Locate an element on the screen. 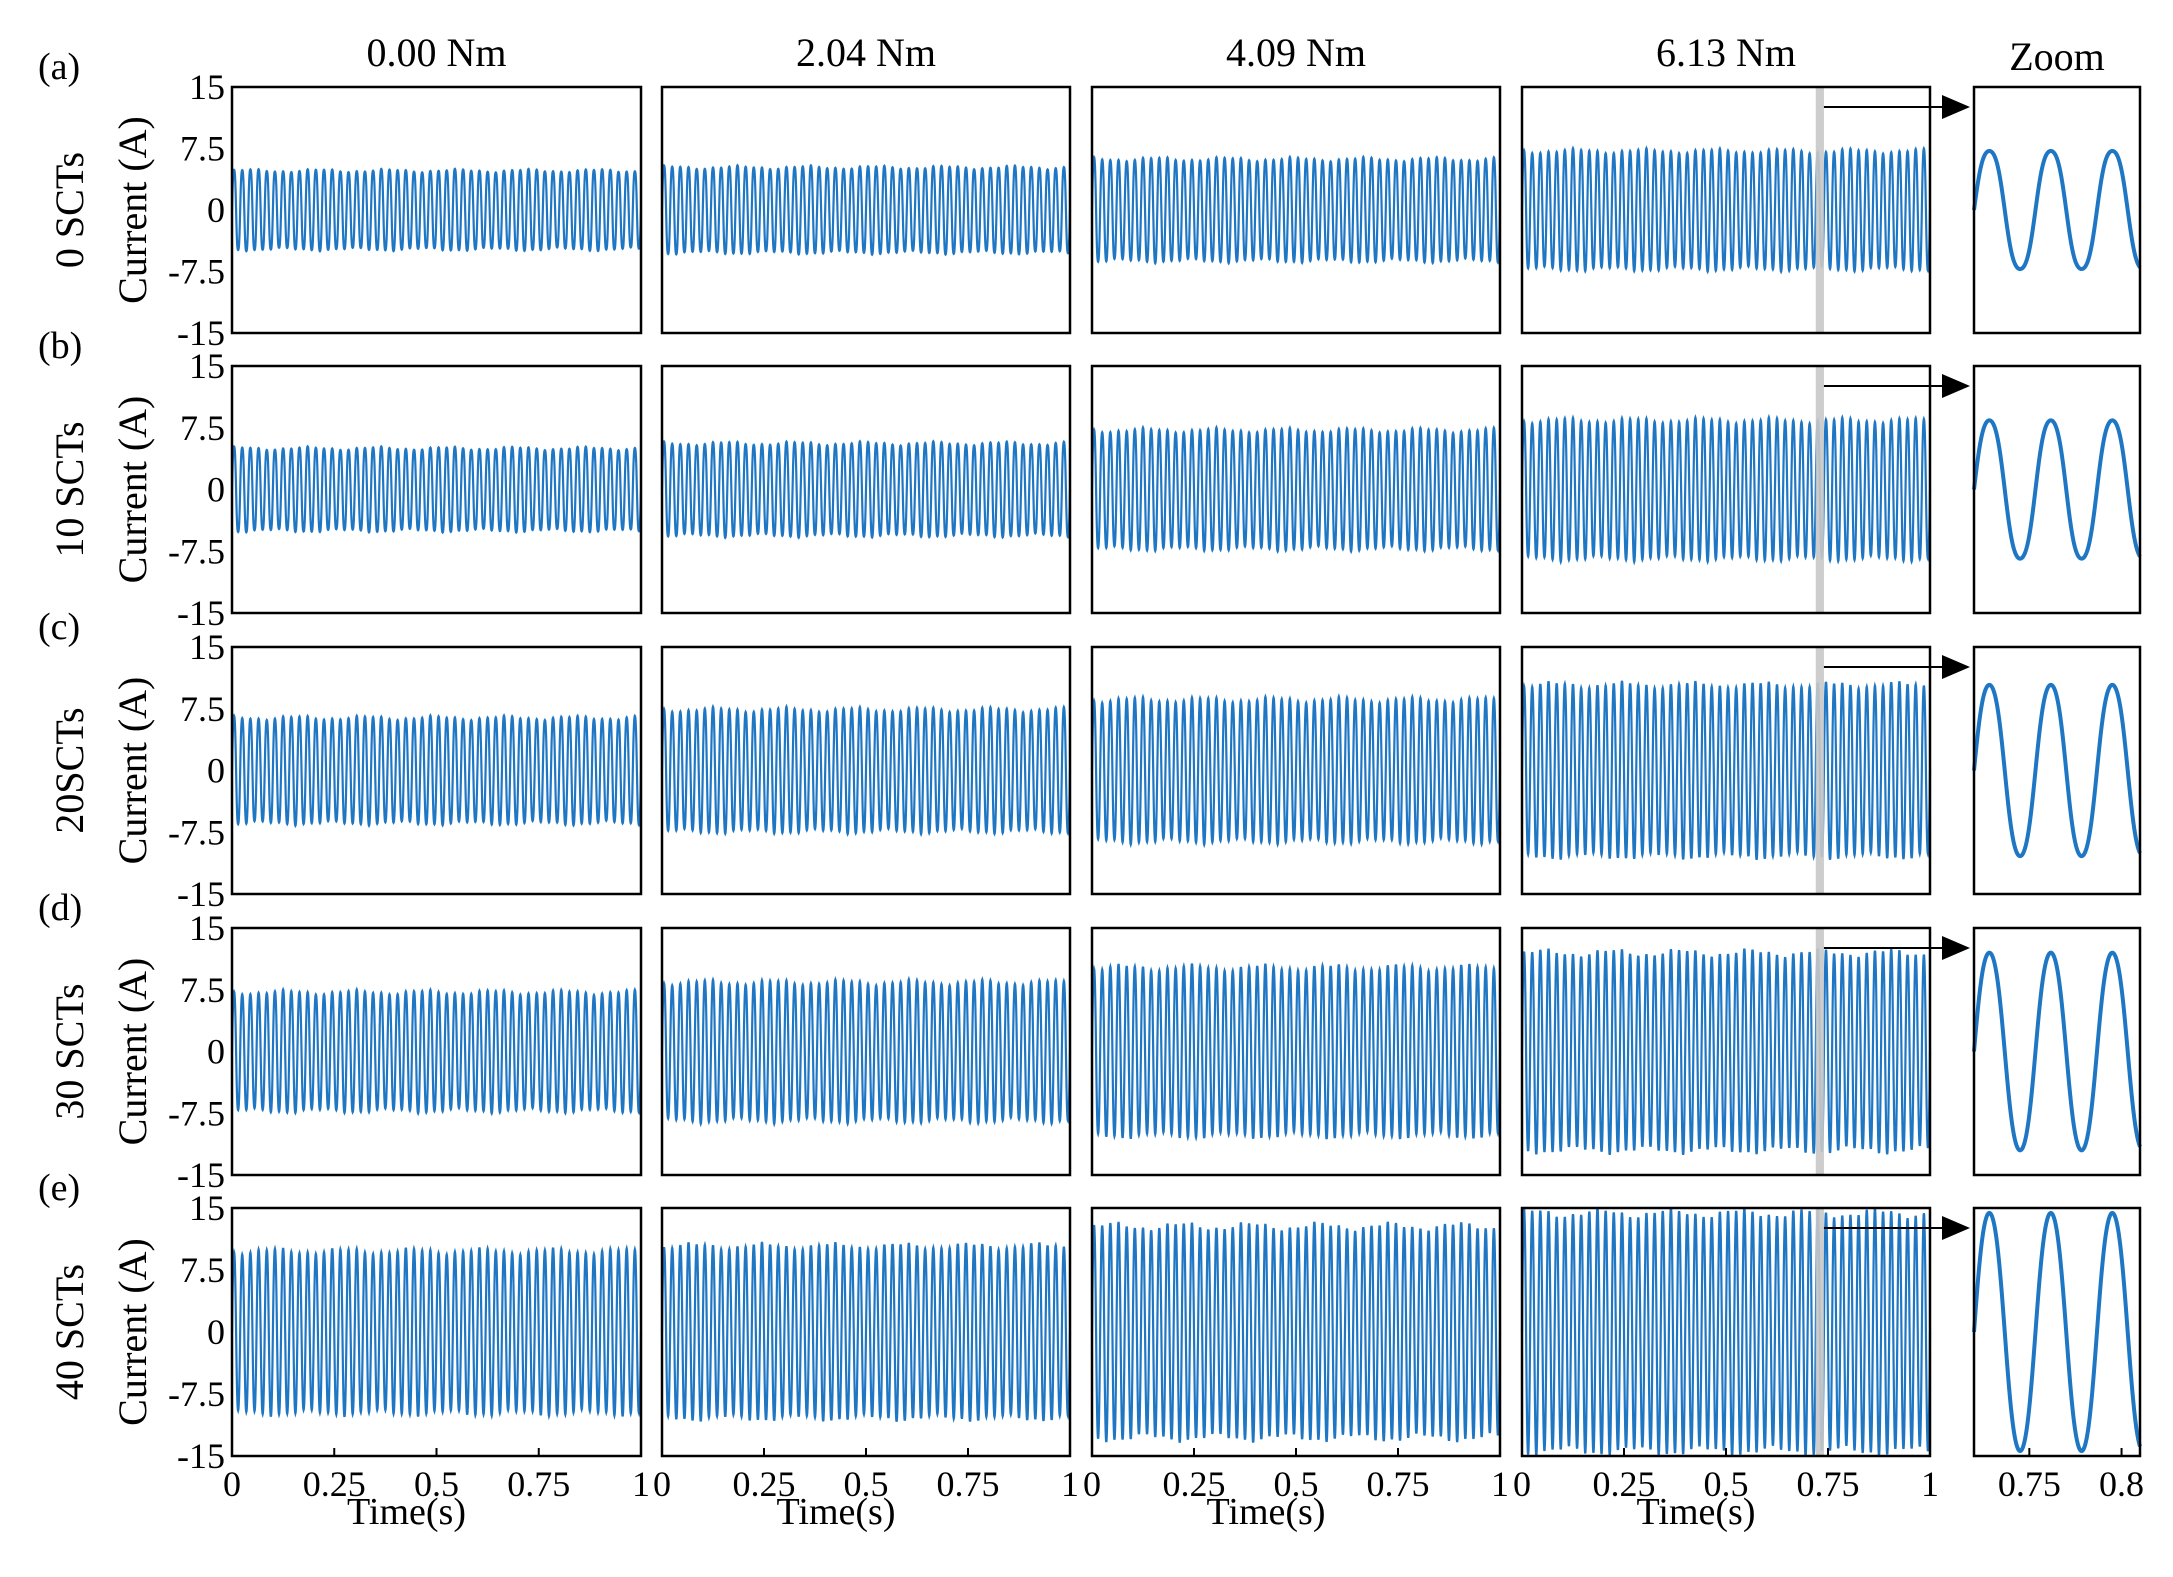 The width and height of the screenshot is (2173, 1577). panel-4-0: 0 0.25 0.5 0.75 1 Time(s) is located at coordinates (436, 1369).